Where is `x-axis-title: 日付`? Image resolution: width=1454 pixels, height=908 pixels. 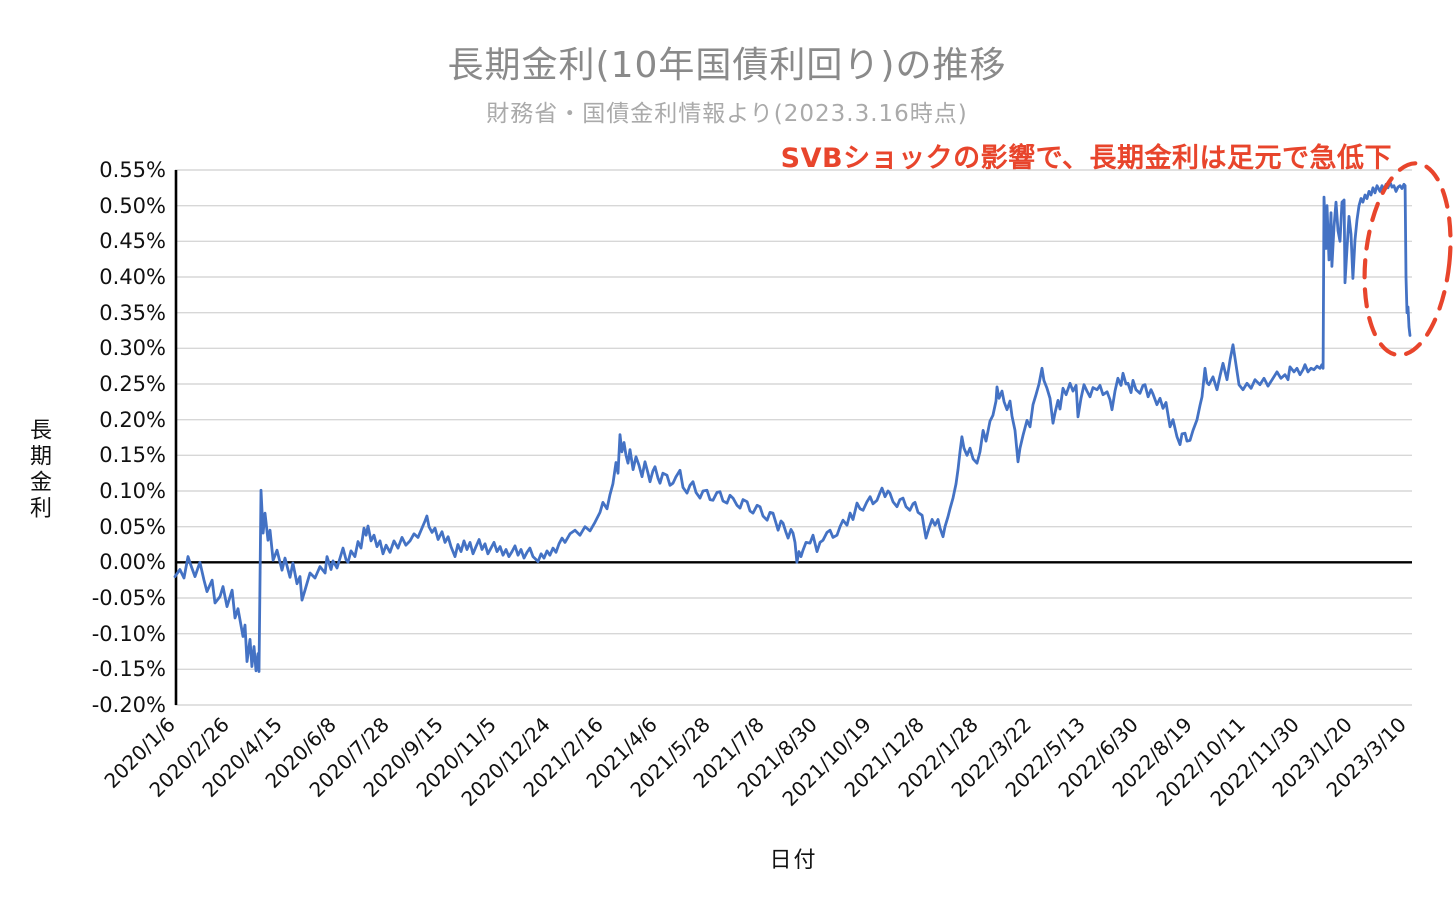 x-axis-title: 日付 is located at coordinates (793, 860).